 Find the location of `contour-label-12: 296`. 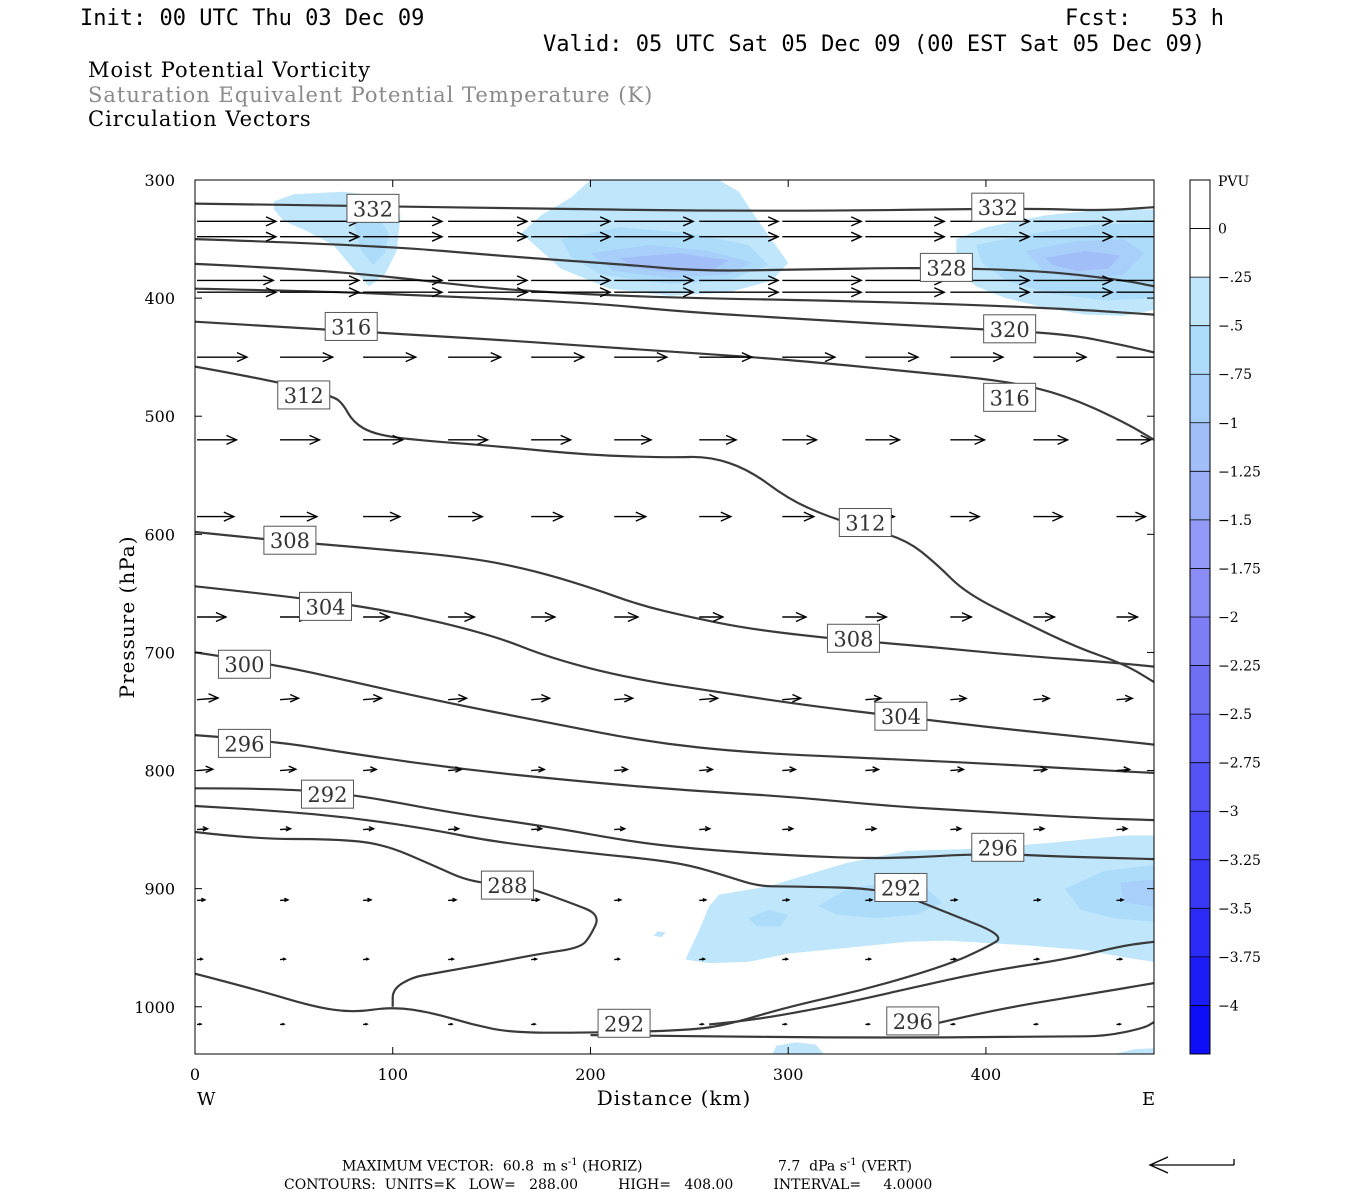

contour-label-12: 296 is located at coordinates (244, 743).